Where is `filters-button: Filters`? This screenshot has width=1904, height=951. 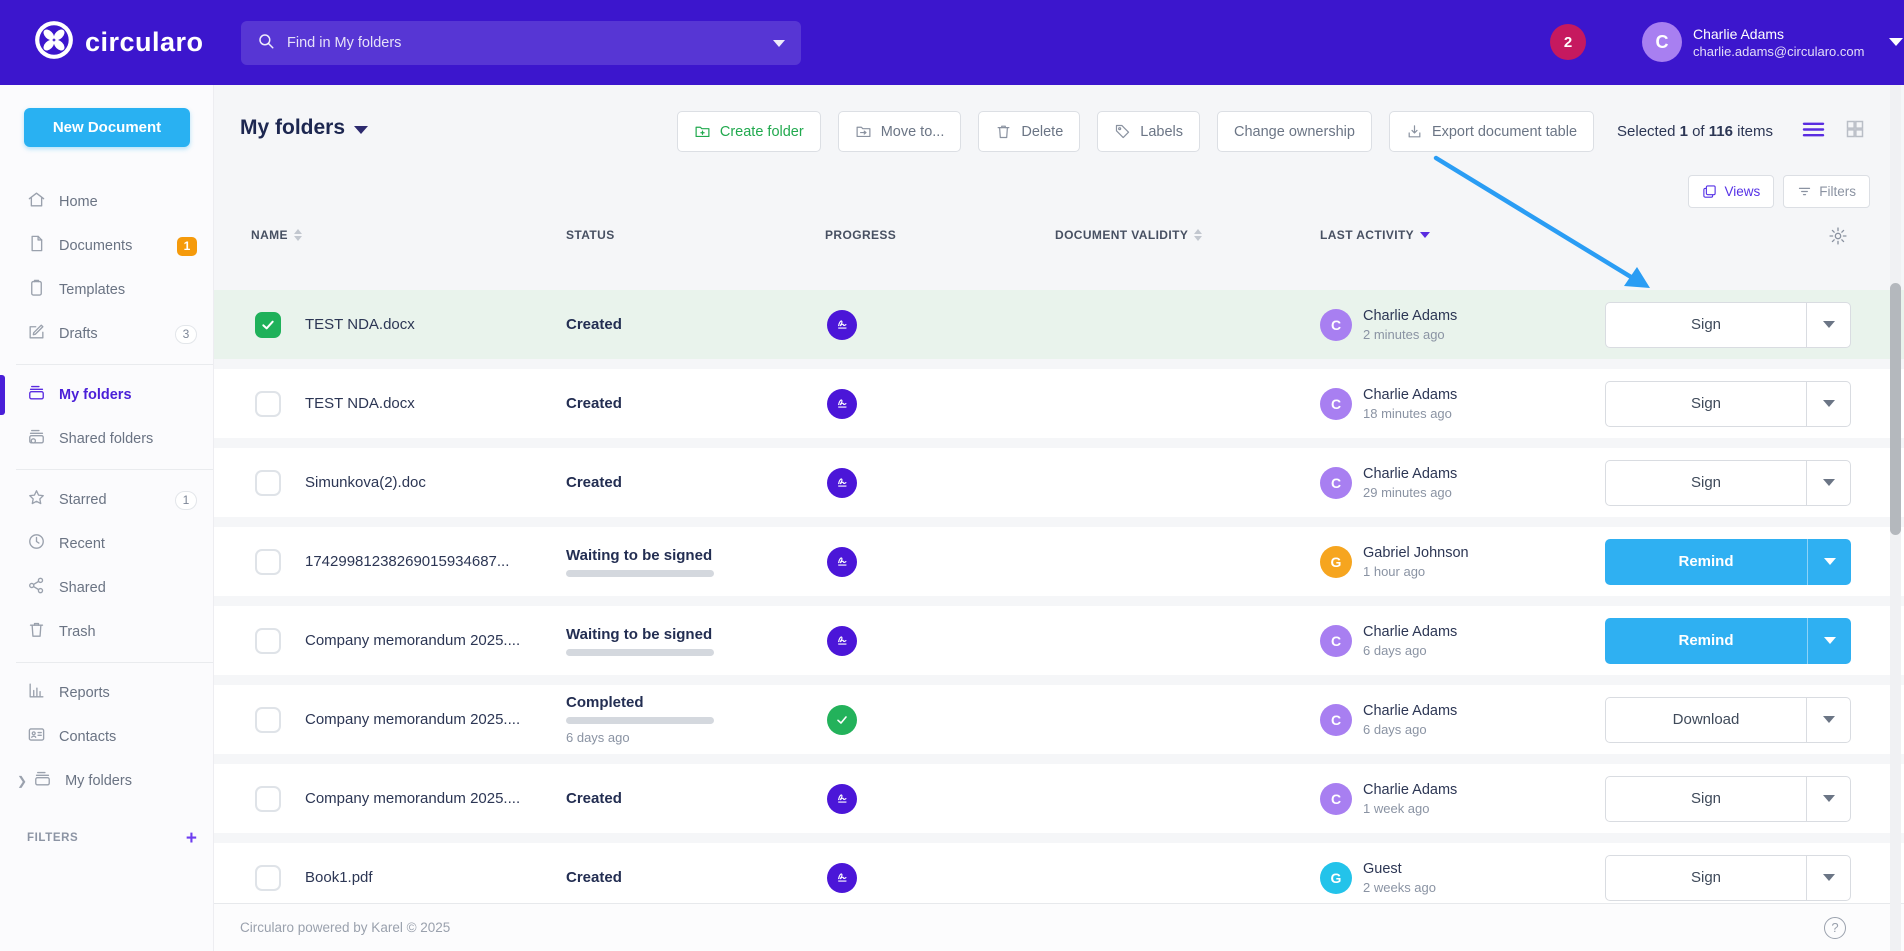
filters-button: Filters is located at coordinates (1826, 191).